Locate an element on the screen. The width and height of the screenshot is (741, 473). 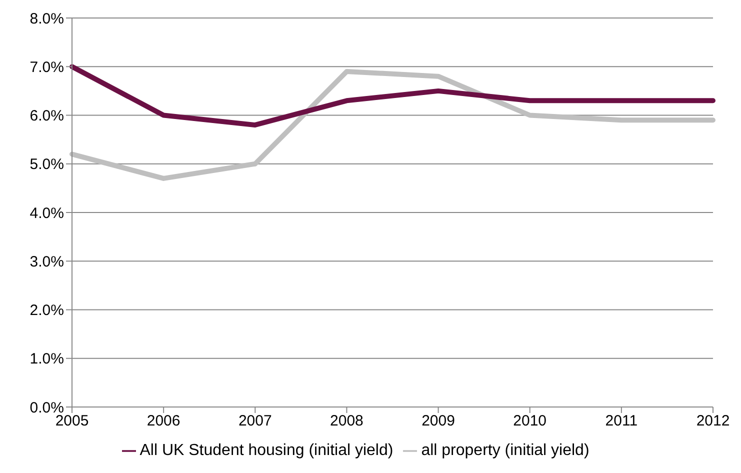
y-tick-label: 5.0% is located at coordinates (47, 165).